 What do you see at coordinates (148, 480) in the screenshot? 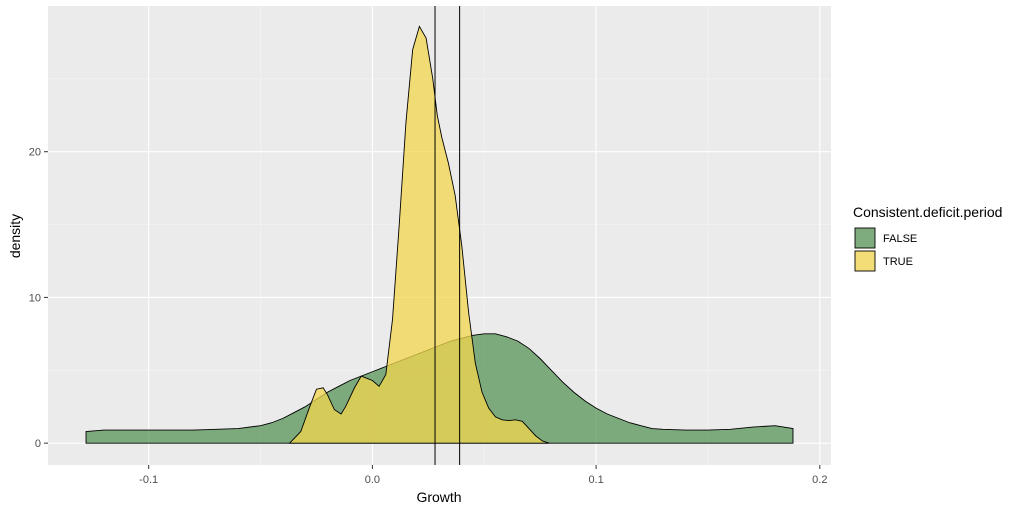
I see `x-tick-label: -0.1` at bounding box center [148, 480].